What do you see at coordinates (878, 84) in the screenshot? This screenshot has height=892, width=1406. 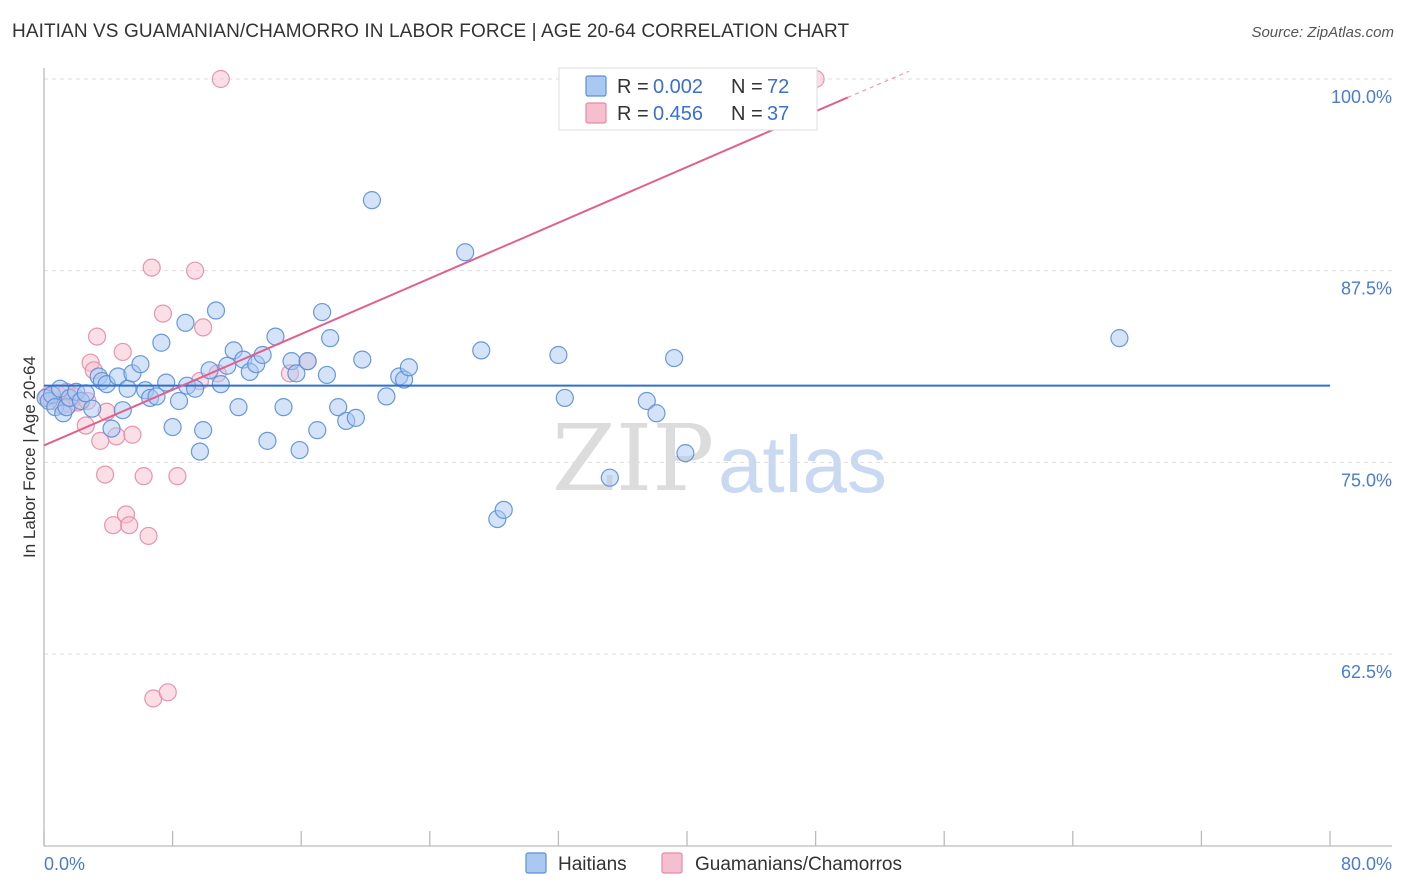 I see `trend-line-guamanians-extension` at bounding box center [878, 84].